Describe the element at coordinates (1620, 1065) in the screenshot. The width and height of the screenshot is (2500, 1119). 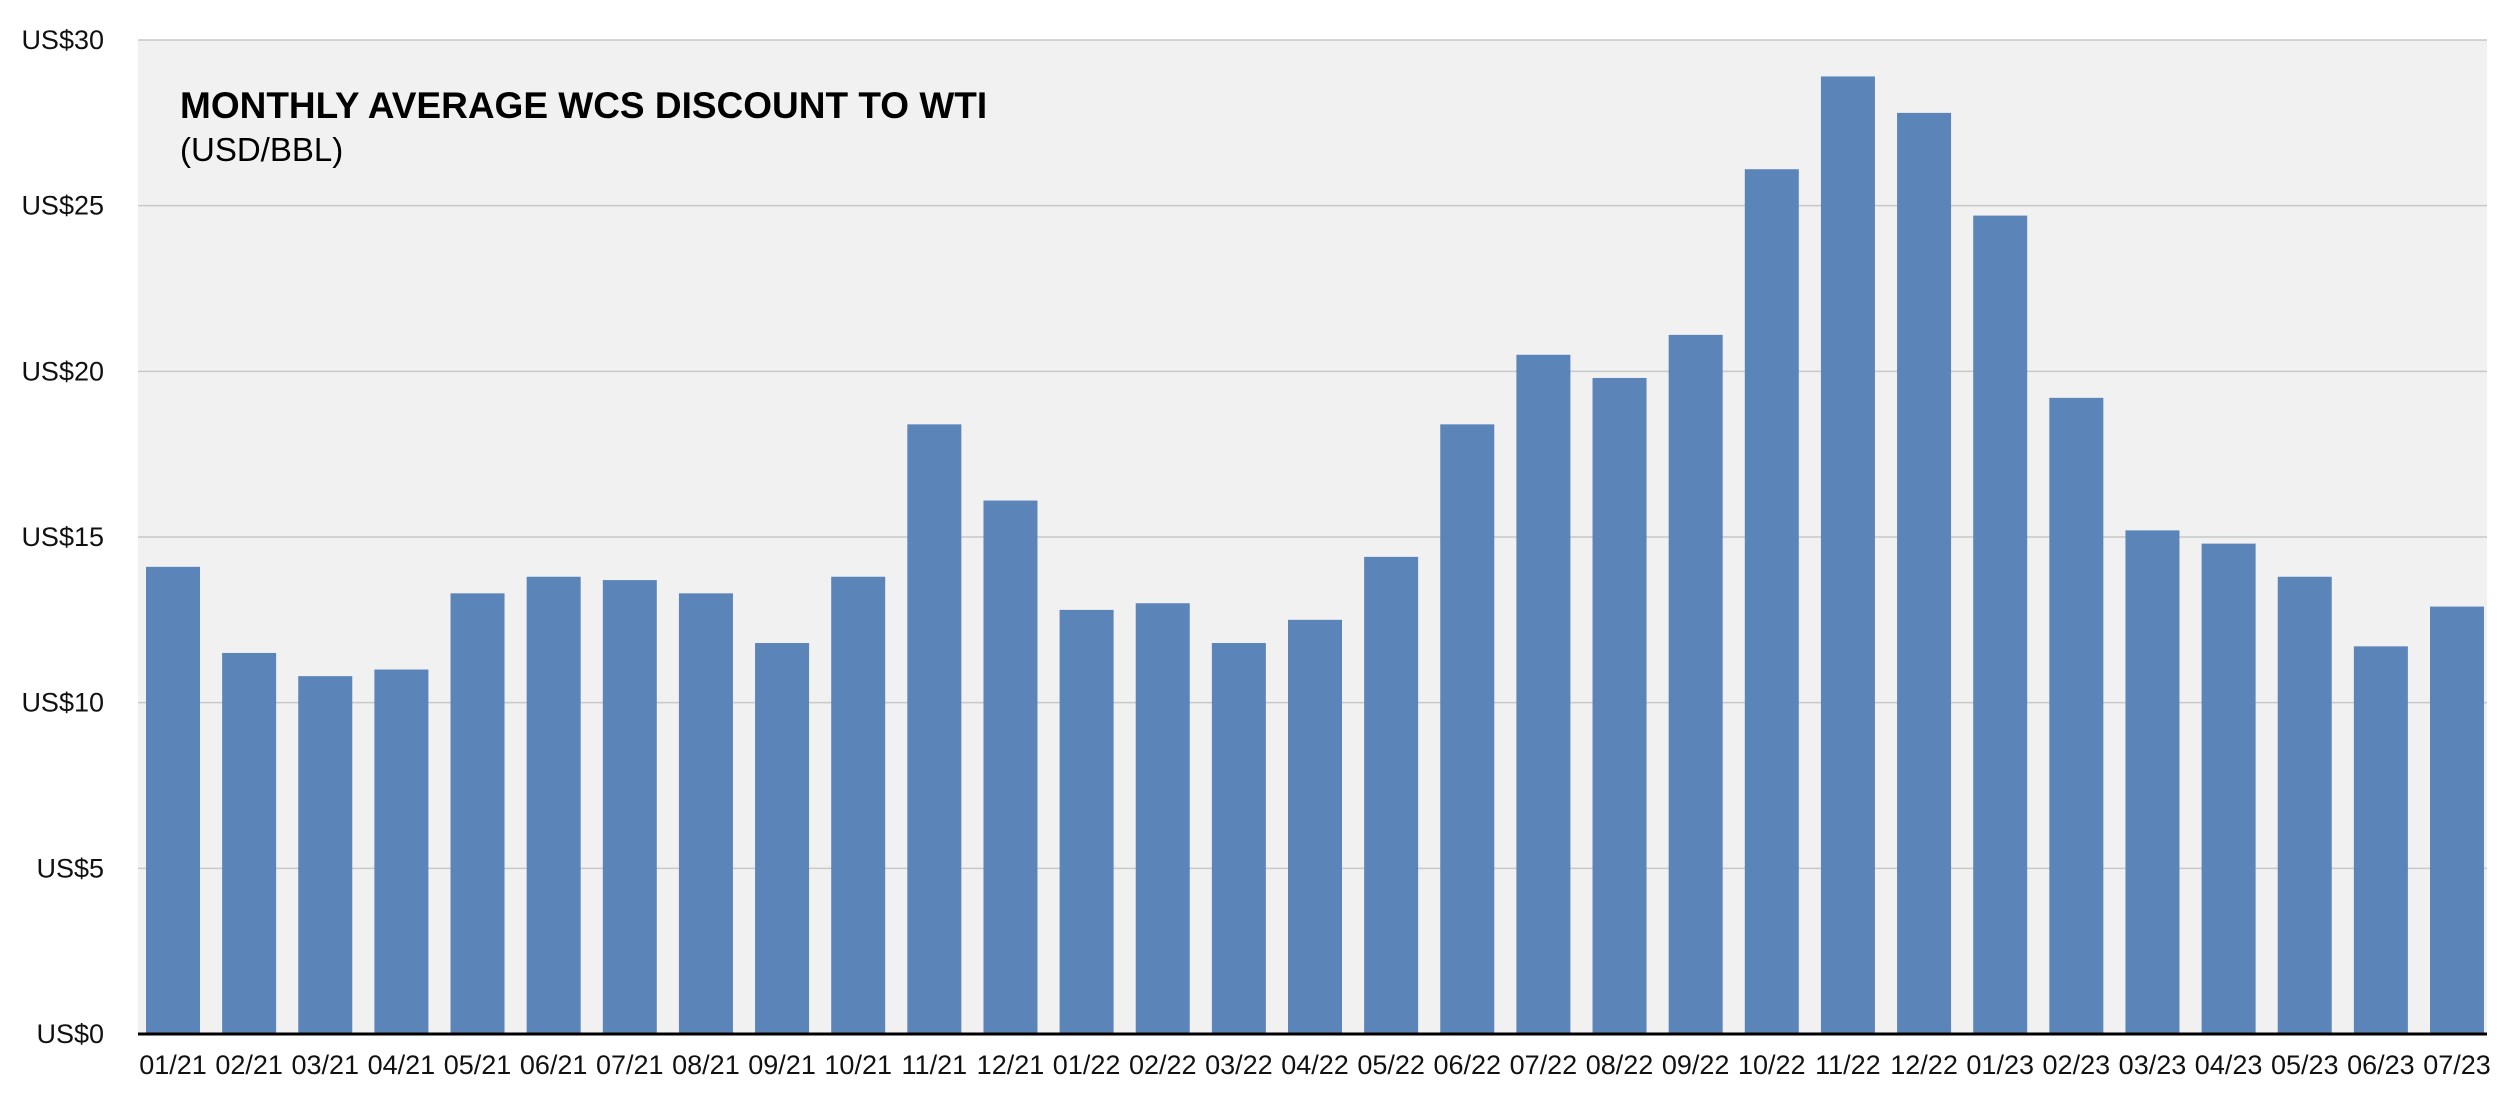
I see `x-tick-label: 08/22` at that location.